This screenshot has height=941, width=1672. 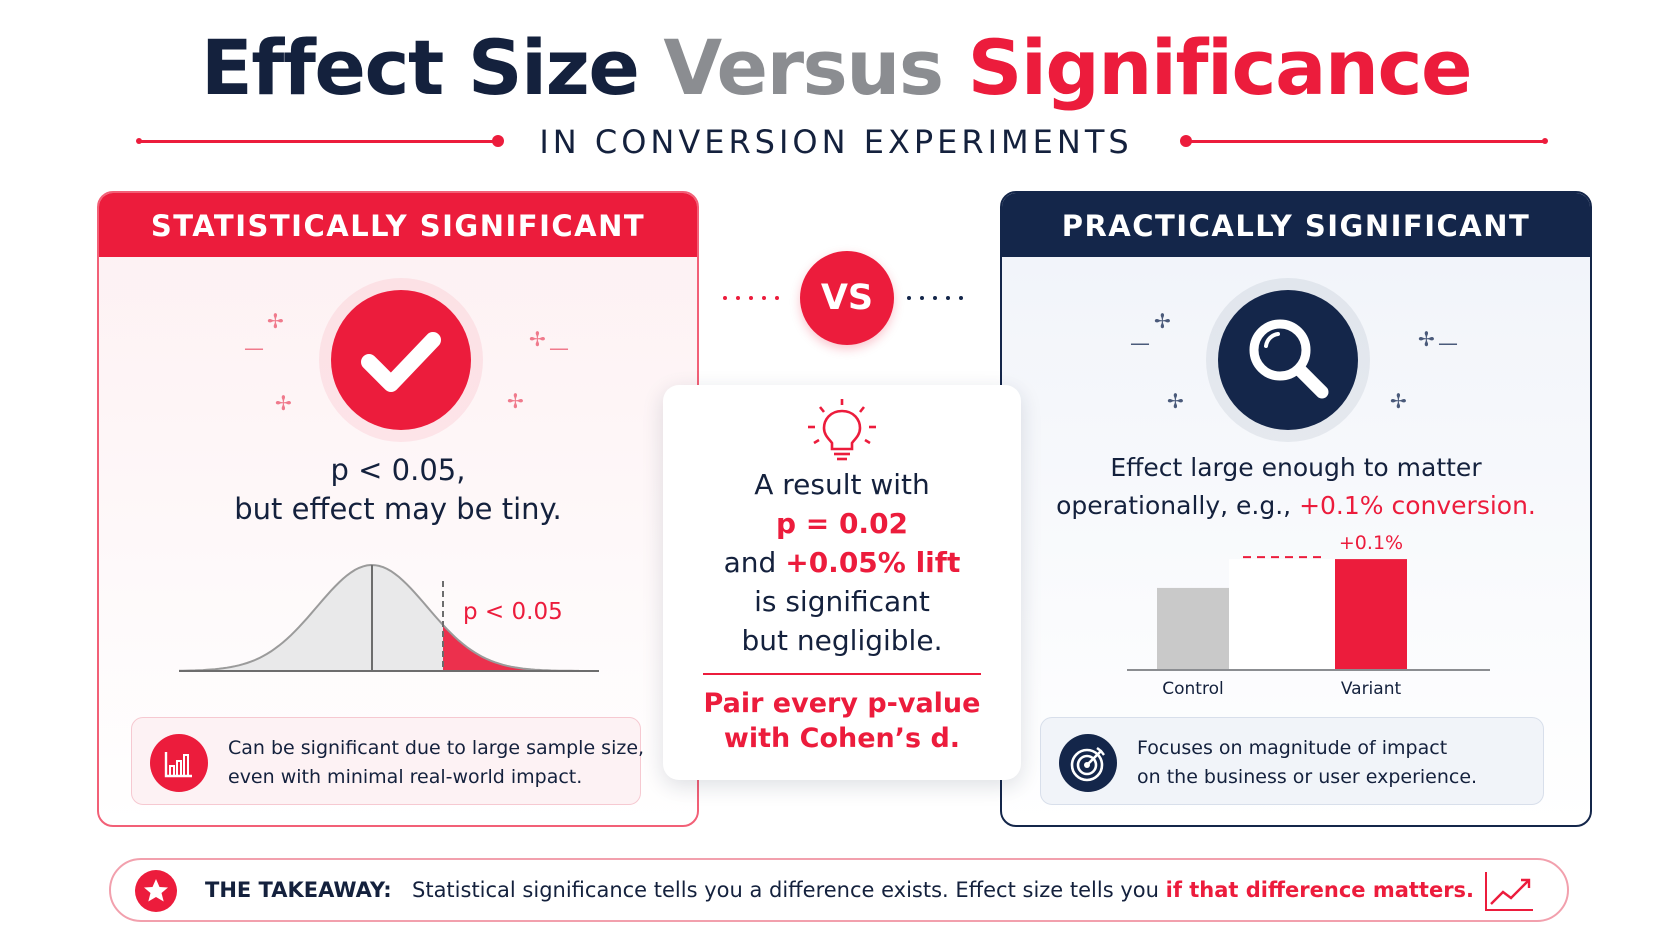 I want to click on center-note-line-2: with Cohen’s d., so click(x=842, y=738).